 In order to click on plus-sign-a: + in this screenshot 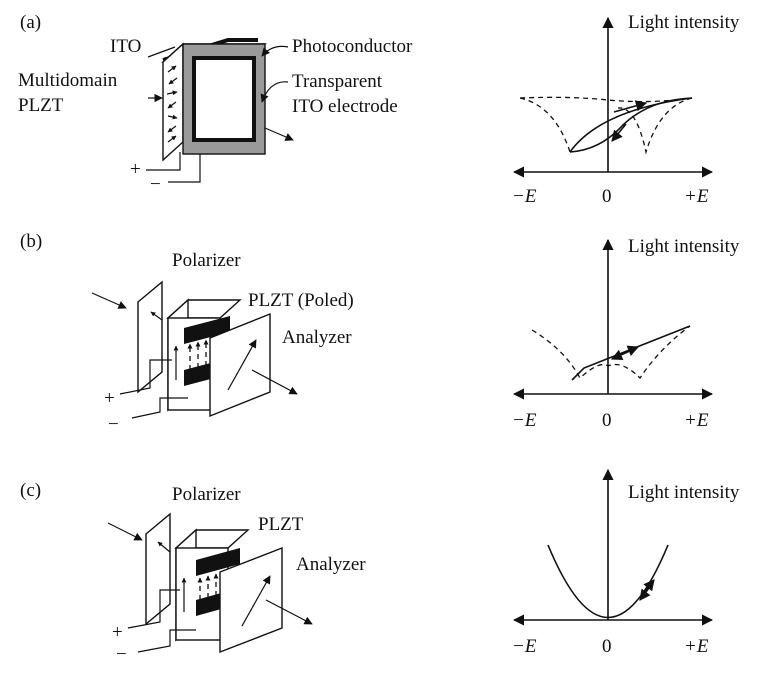, I will do `click(135, 169)`.